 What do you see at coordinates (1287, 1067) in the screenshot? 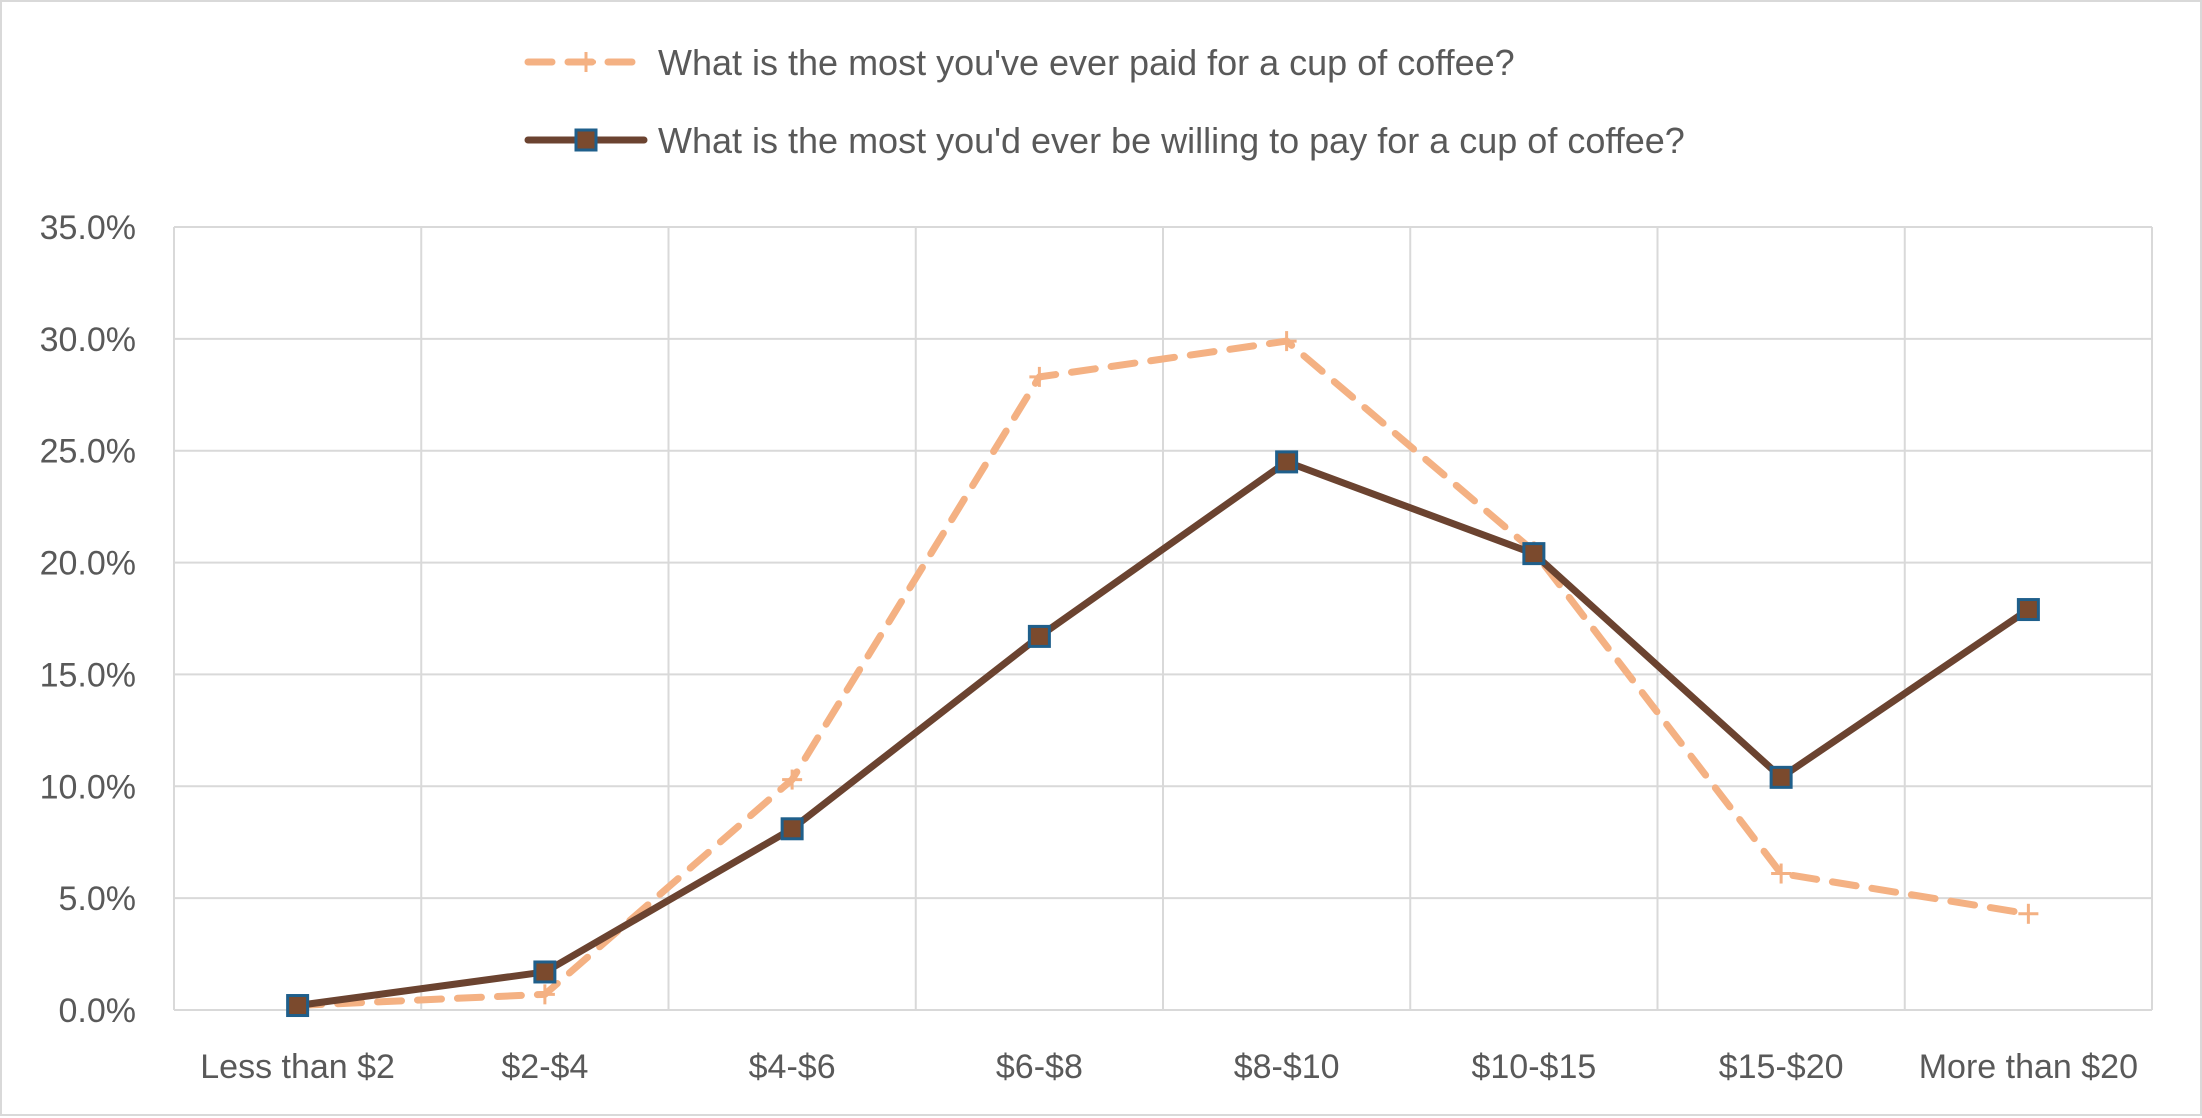
I see `x-tick-label: $8-$10` at bounding box center [1287, 1067].